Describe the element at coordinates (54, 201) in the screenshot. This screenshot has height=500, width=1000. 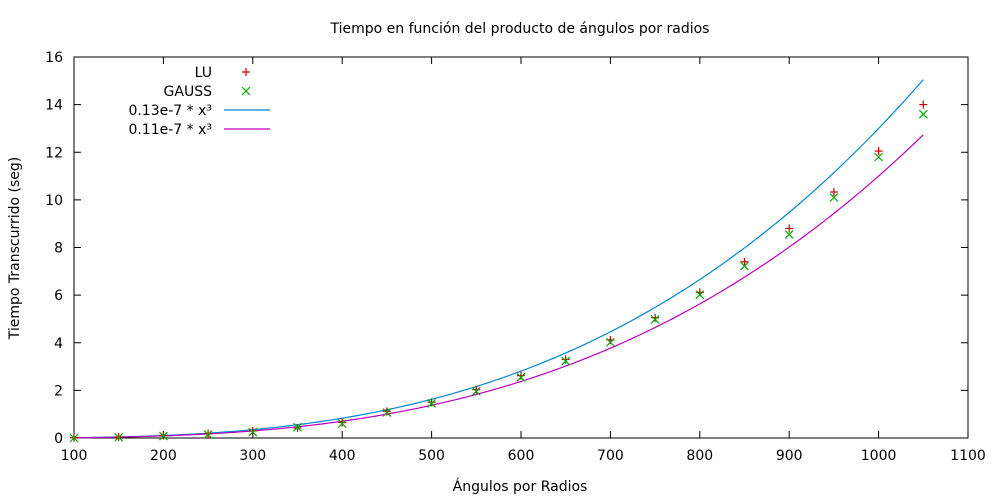
I see `y-tick-label: 10` at that location.